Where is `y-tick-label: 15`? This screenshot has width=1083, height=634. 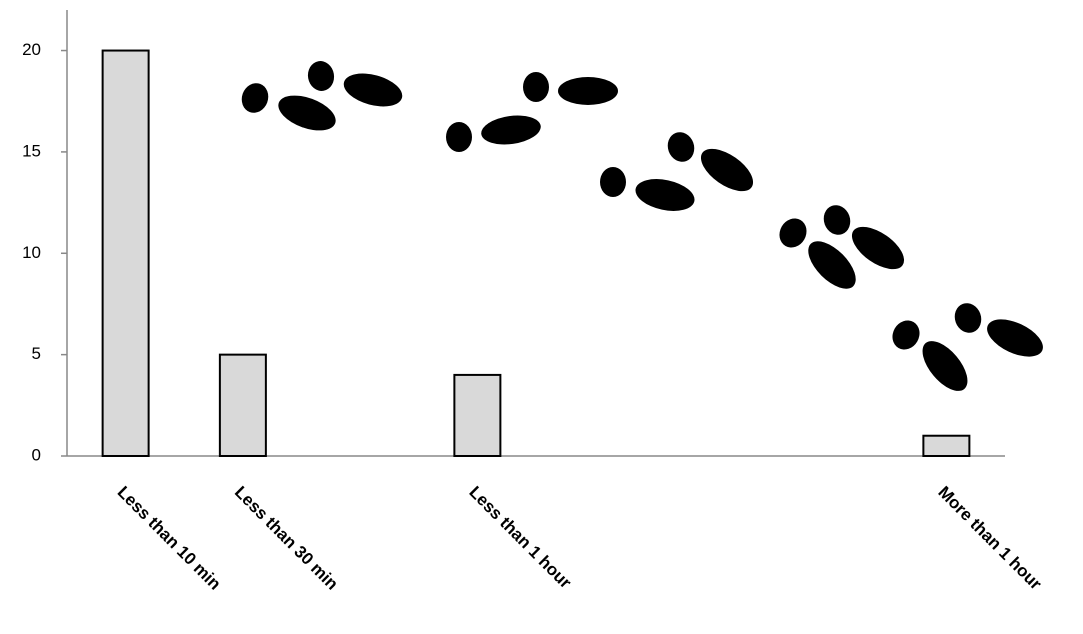 y-tick-label: 15 is located at coordinates (31, 150).